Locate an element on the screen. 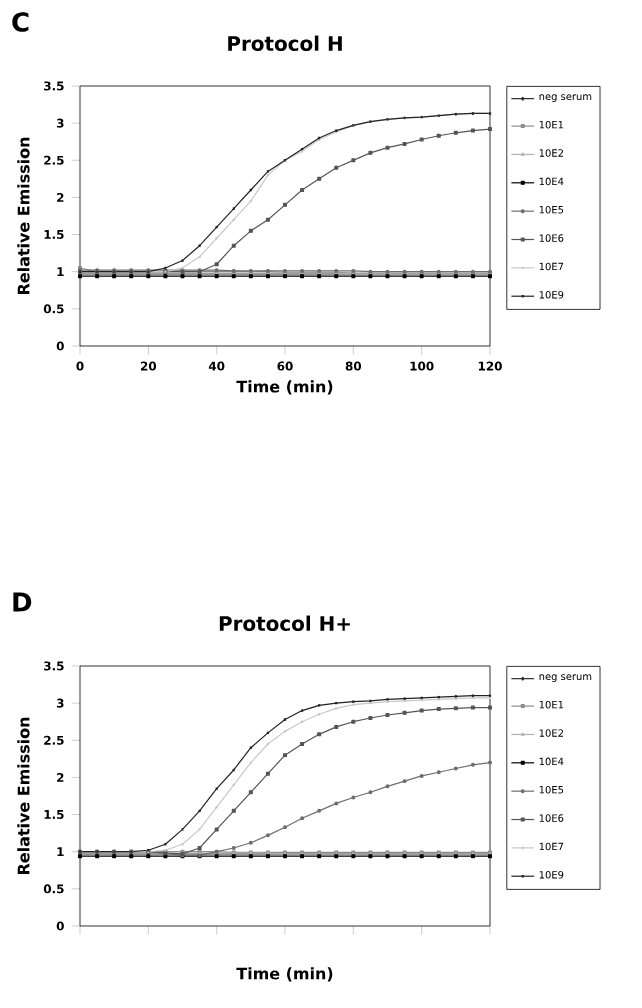 This screenshot has height=1008, width=642. chart-title: Protocol H+ is located at coordinates (284, 623).